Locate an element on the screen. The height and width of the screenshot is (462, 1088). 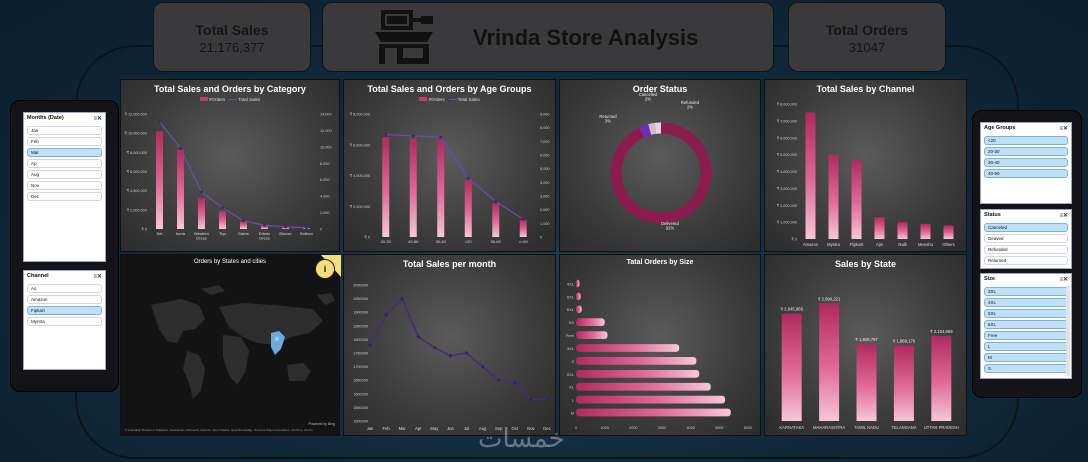
y-tick-label: XS is located at coordinates (572, 322).